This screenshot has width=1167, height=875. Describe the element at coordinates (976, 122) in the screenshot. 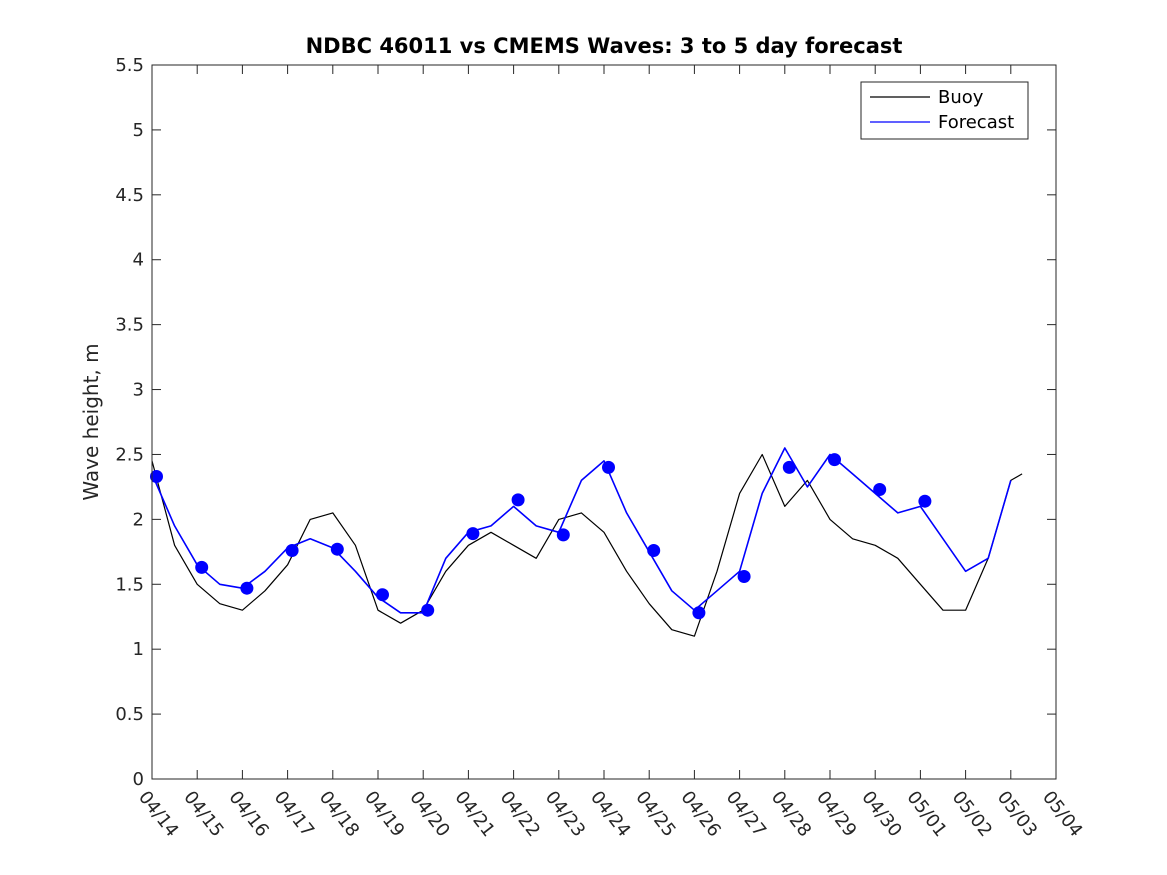

I see `legend-forecast-label: Forecast` at that location.